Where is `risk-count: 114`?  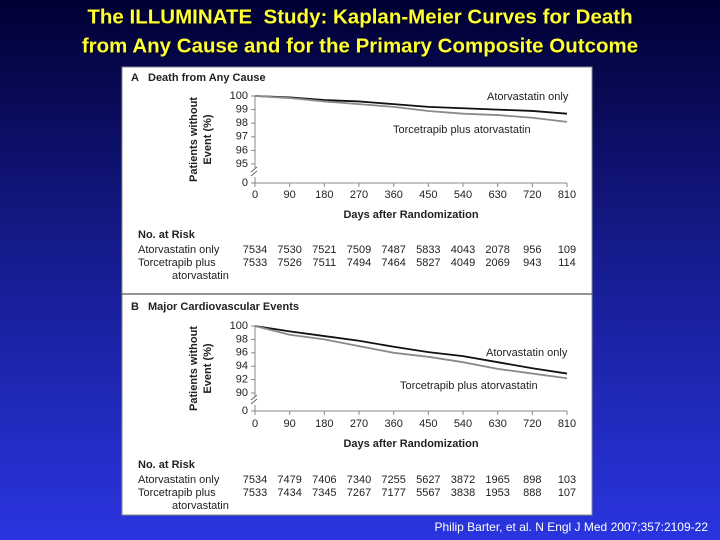 risk-count: 114 is located at coordinates (567, 263).